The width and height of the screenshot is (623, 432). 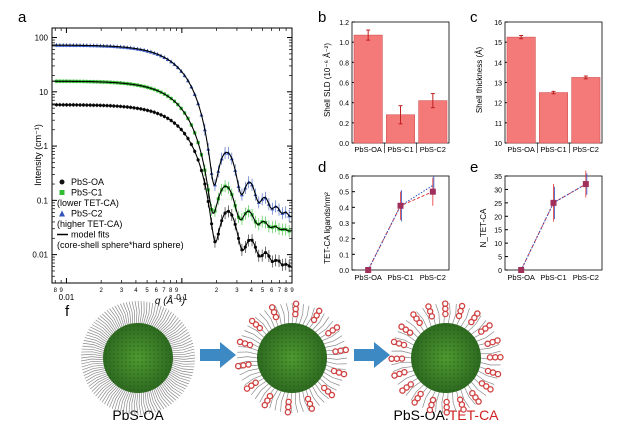 I want to click on panel-e-ytick-label: 5, so click(x=500, y=258).